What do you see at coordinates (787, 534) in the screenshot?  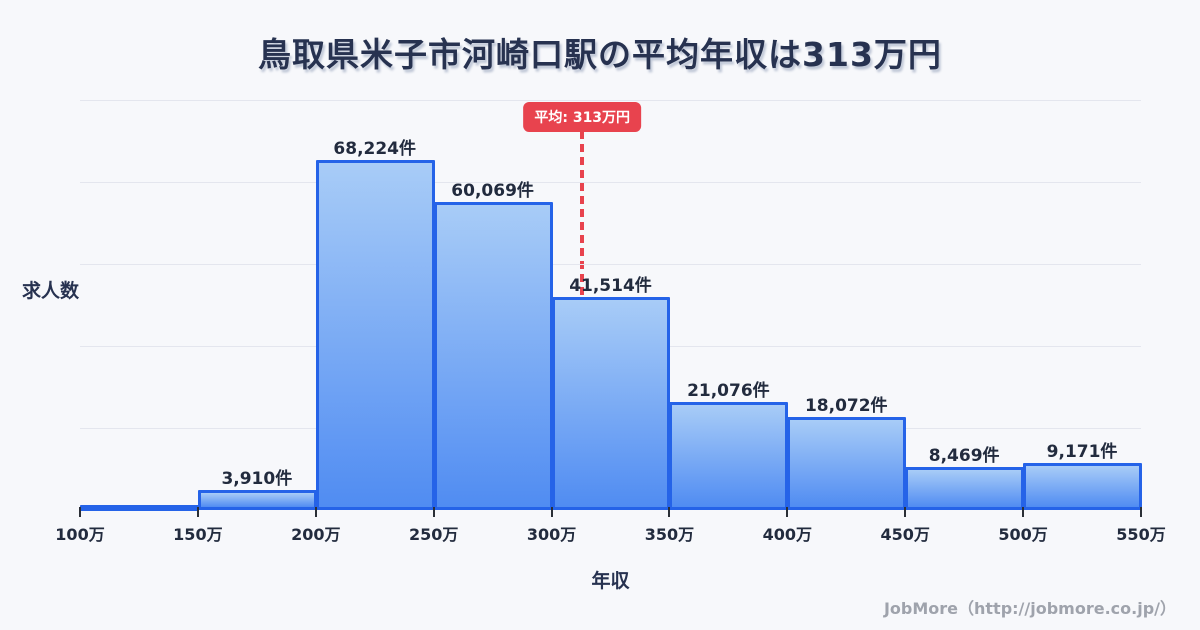 I see `x-tick-label: 400万` at bounding box center [787, 534].